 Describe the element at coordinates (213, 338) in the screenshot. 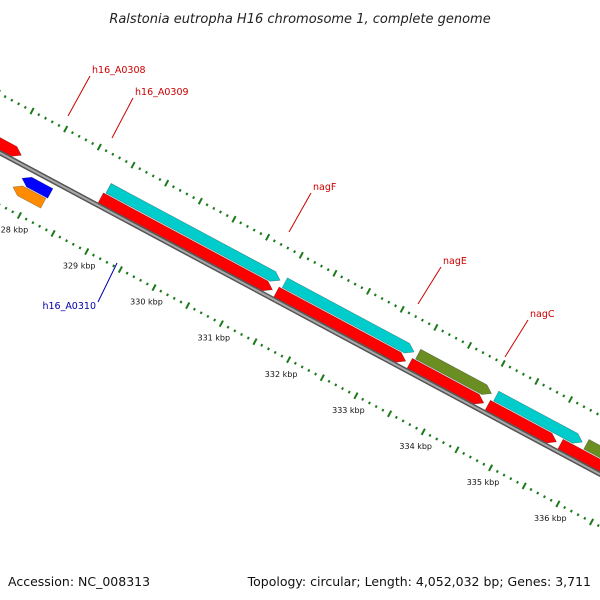

I see `tick-label: 331 kbp` at that location.